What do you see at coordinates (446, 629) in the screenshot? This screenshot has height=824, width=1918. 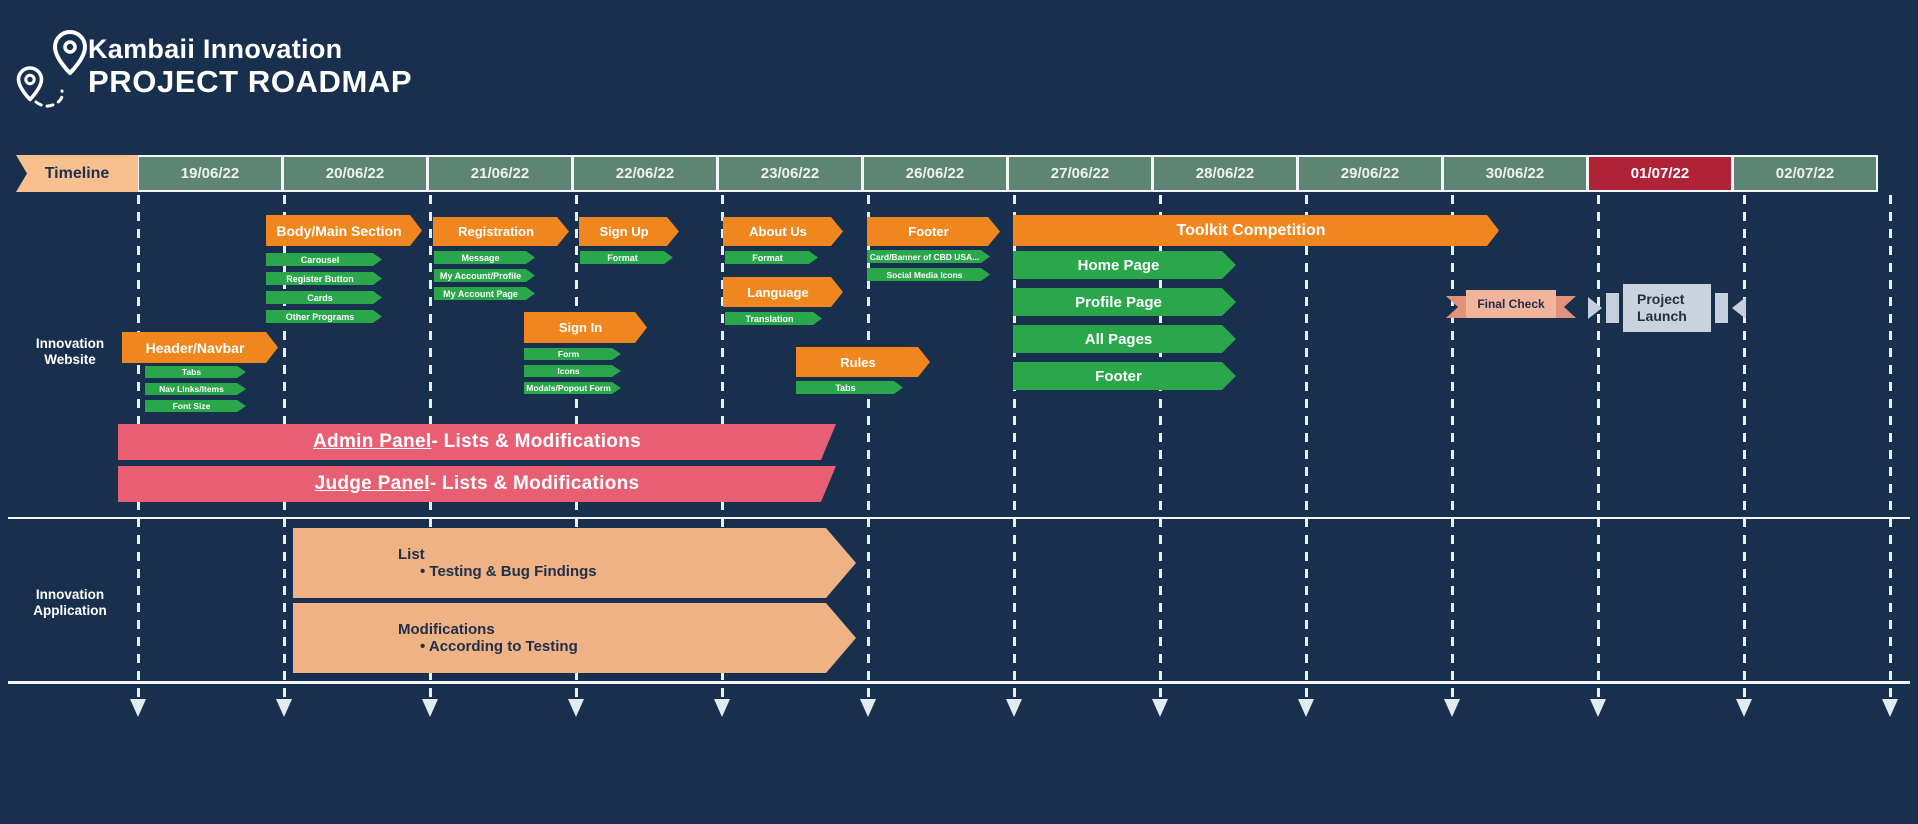 I see `bar-modifications-line1: Modifications` at bounding box center [446, 629].